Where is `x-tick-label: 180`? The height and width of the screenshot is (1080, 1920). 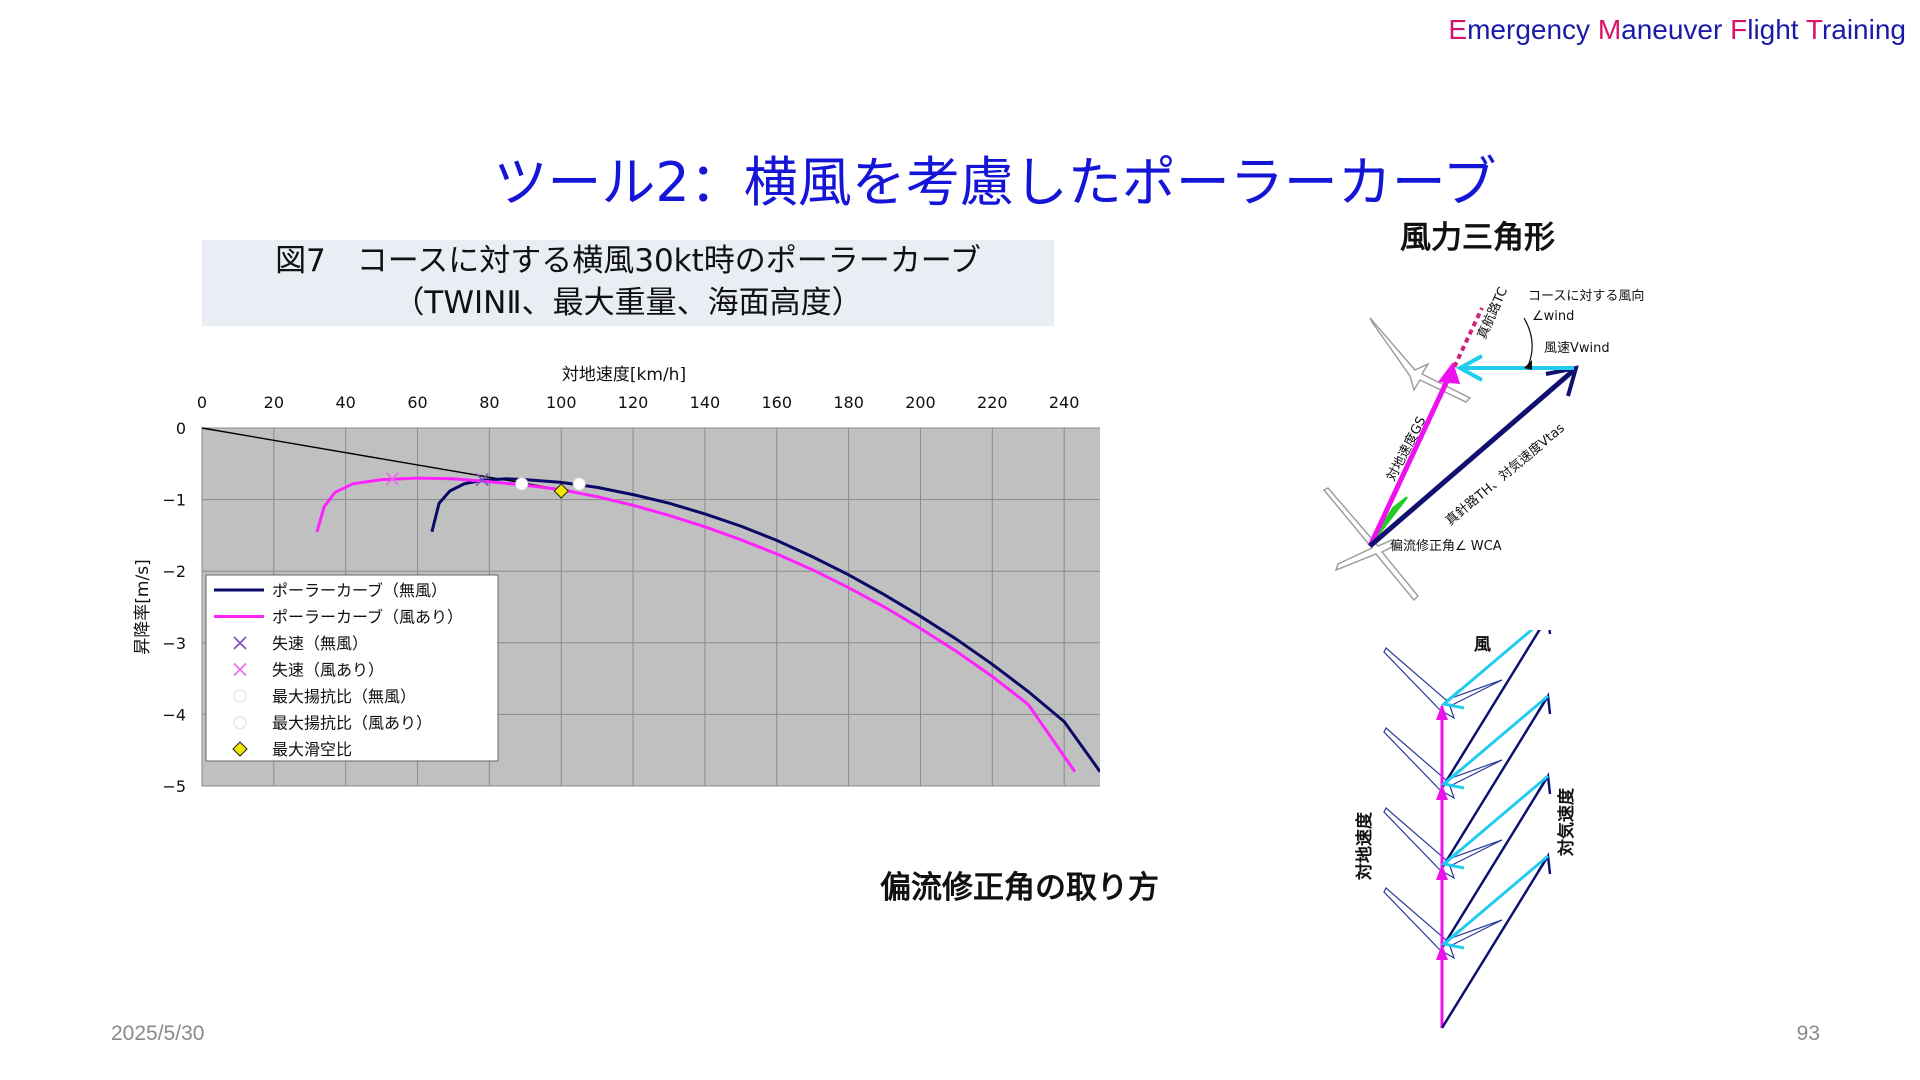 x-tick-label: 180 is located at coordinates (848, 402).